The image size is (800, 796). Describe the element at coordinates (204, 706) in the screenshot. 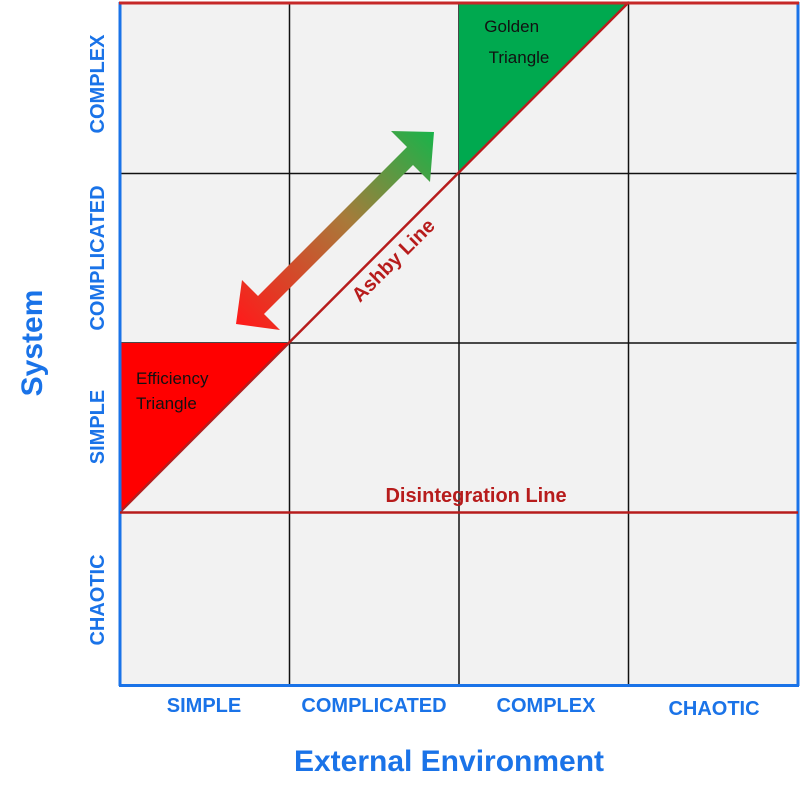

I see `x-category-simple: SIMPLE` at that location.